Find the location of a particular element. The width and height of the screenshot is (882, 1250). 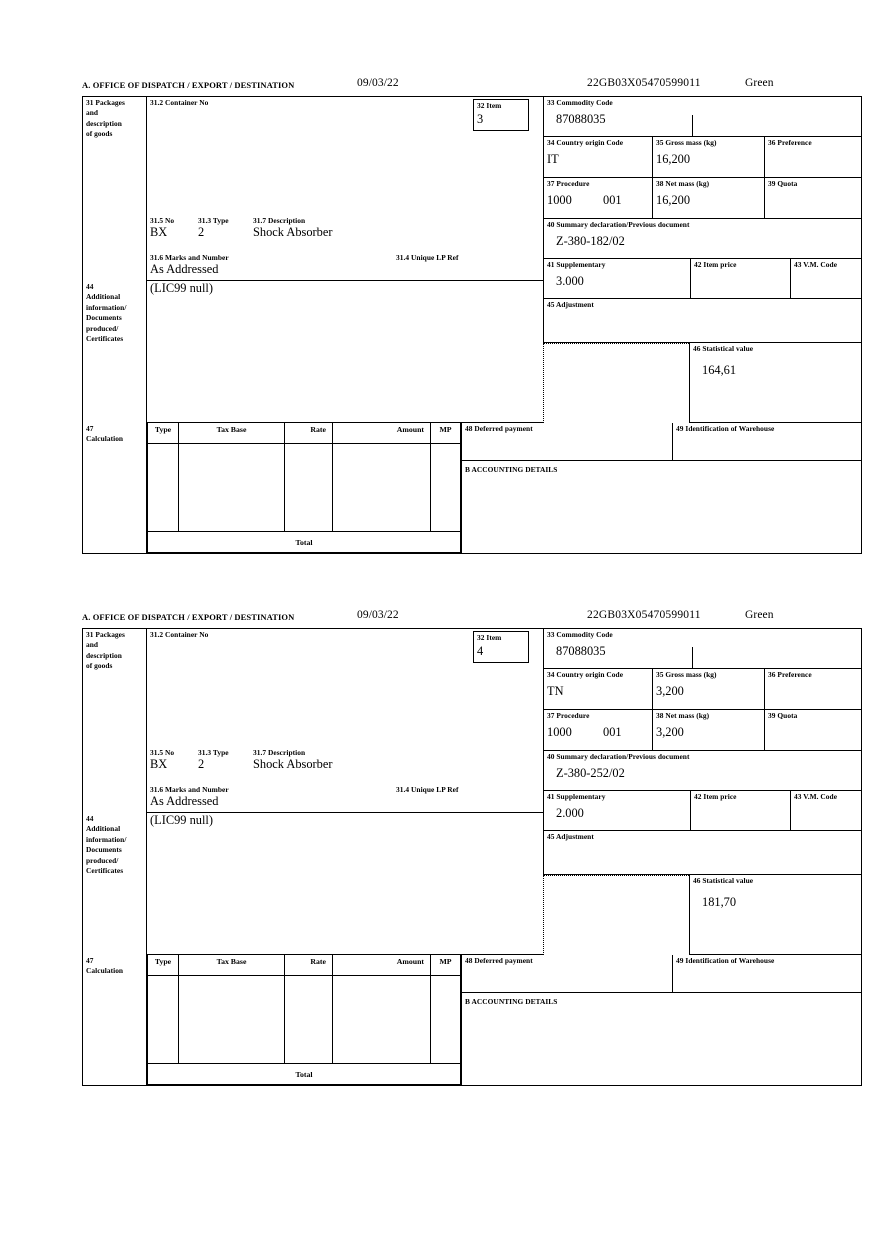

box-32-item-value: 4 is located at coordinates (480, 651).